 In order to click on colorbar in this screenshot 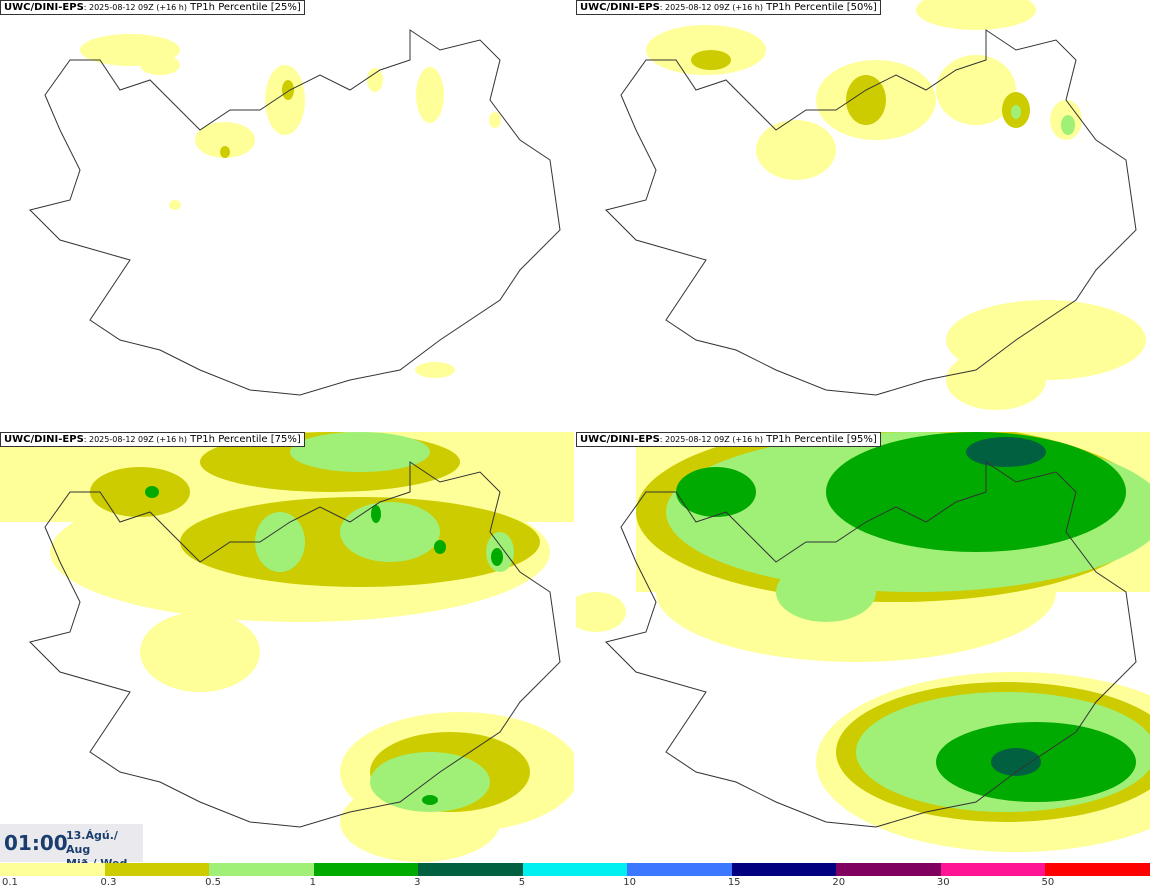, I will do `click(575, 869)`.